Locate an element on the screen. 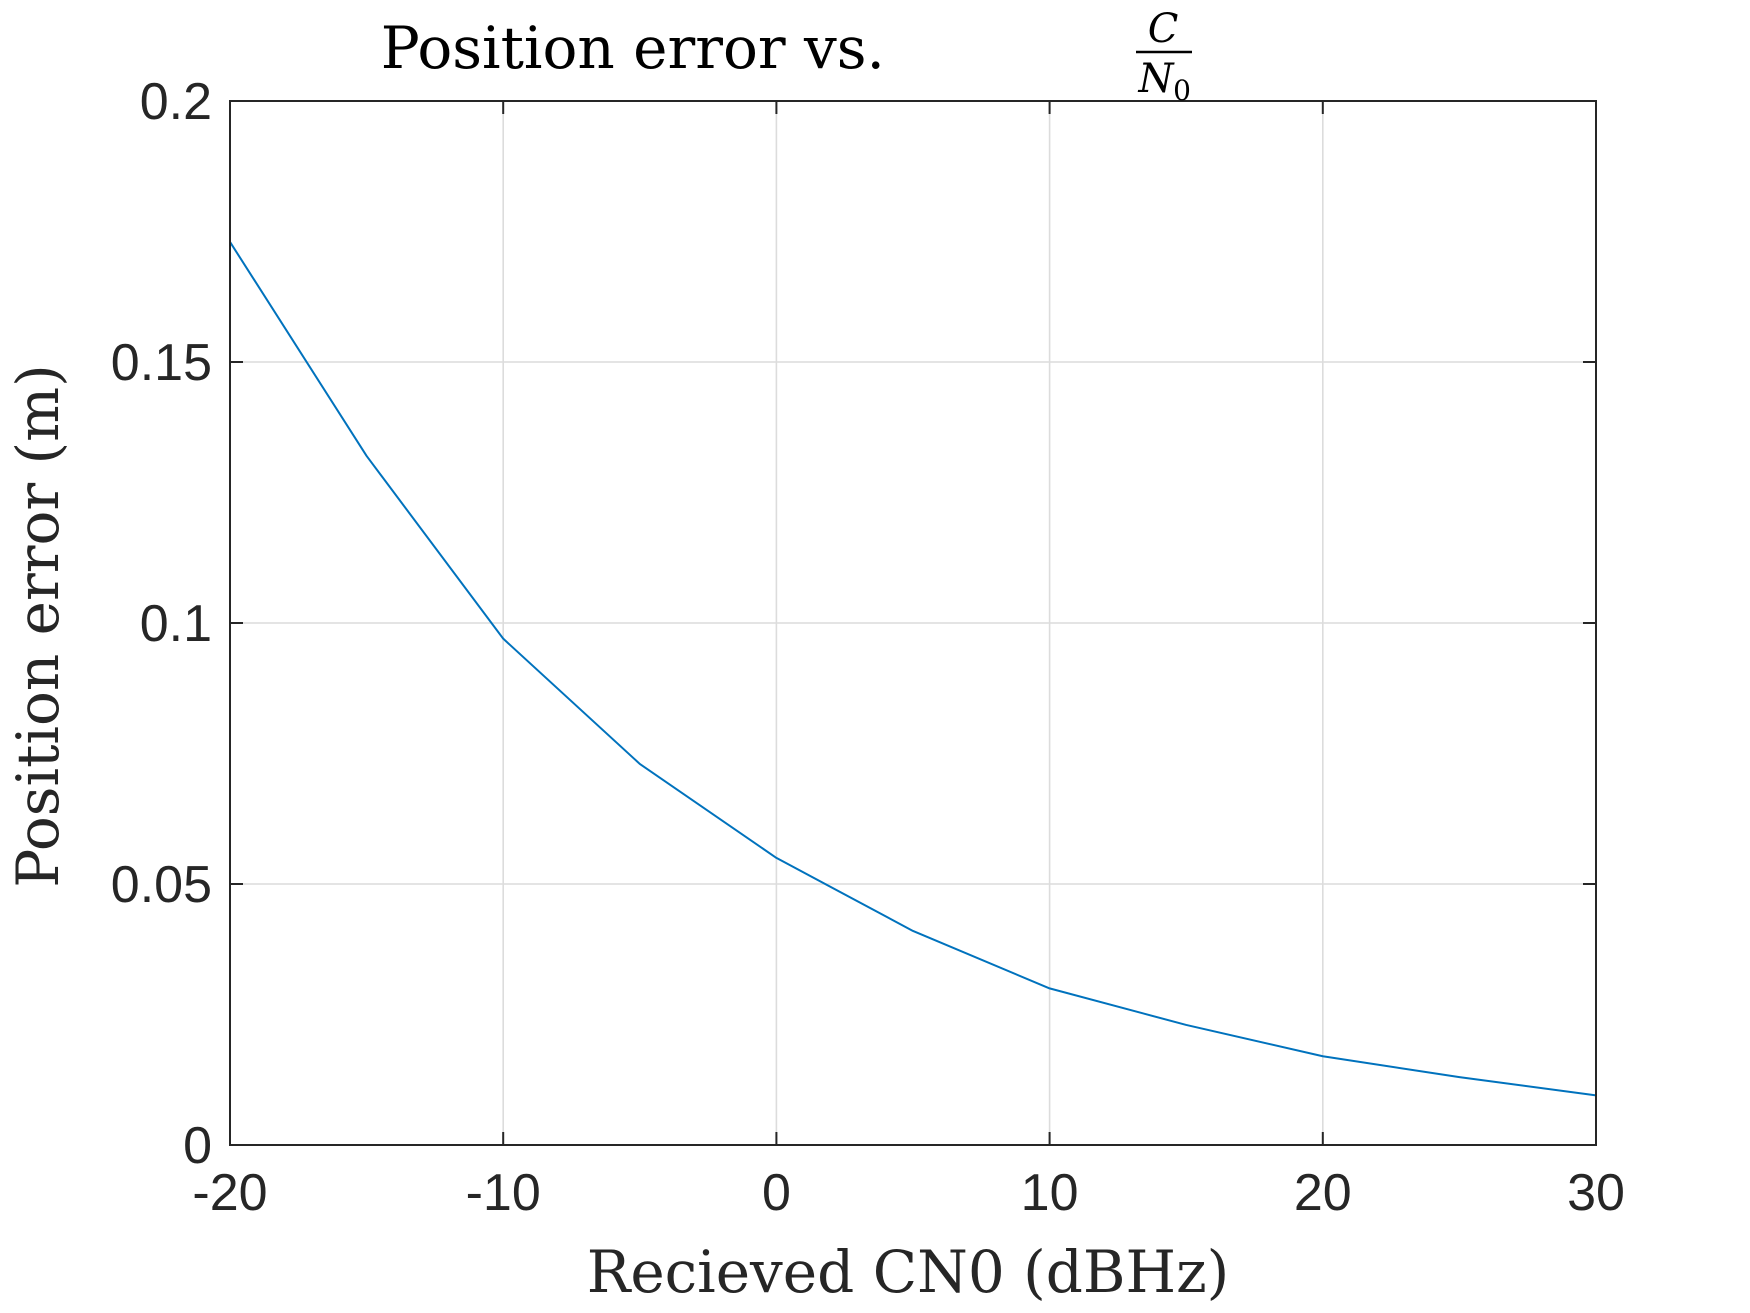 Image resolution: width=1750 pixels, height=1313 pixels. y-tick-label: 0.15 is located at coordinates (161, 363).